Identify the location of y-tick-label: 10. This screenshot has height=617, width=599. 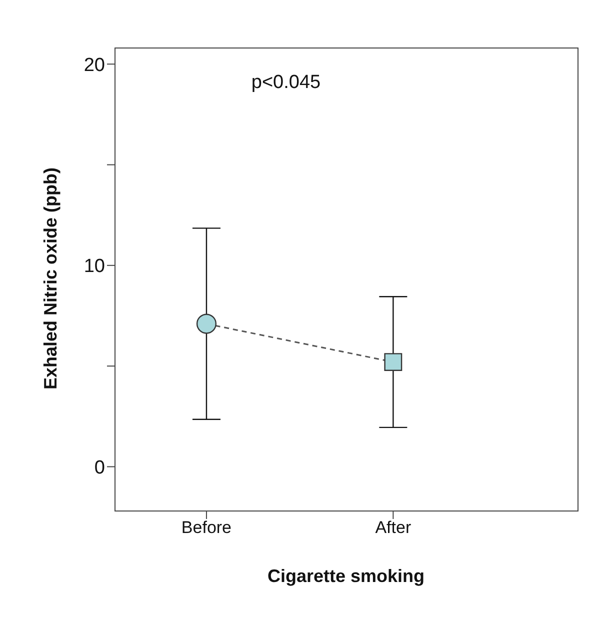
(94, 267).